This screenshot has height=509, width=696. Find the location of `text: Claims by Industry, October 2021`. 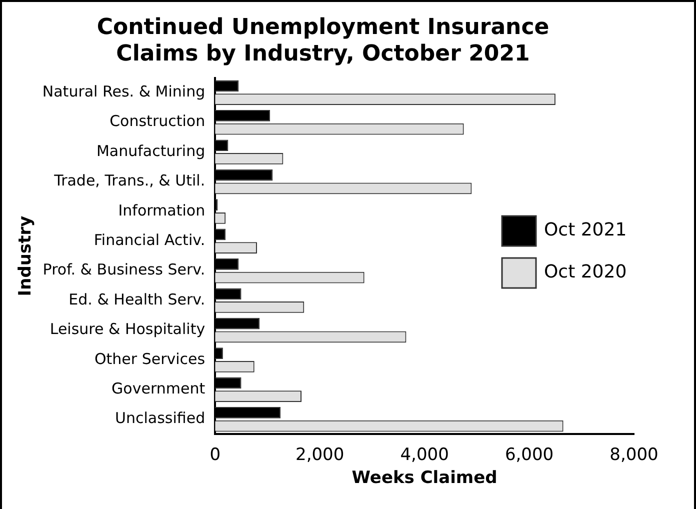

text: Claims by Industry, October 2021 is located at coordinates (323, 53).